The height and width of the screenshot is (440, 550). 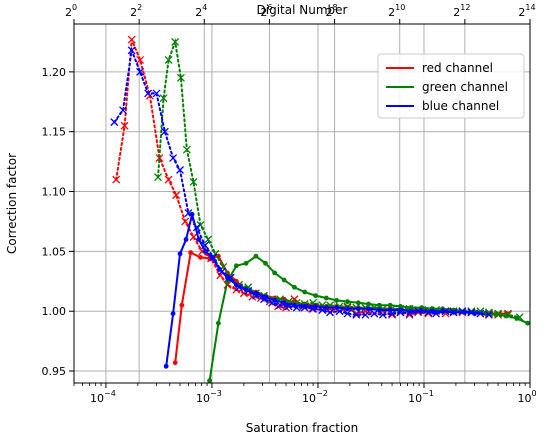 I want to click on y-tick-label: 1.05, so click(x=54, y=251).